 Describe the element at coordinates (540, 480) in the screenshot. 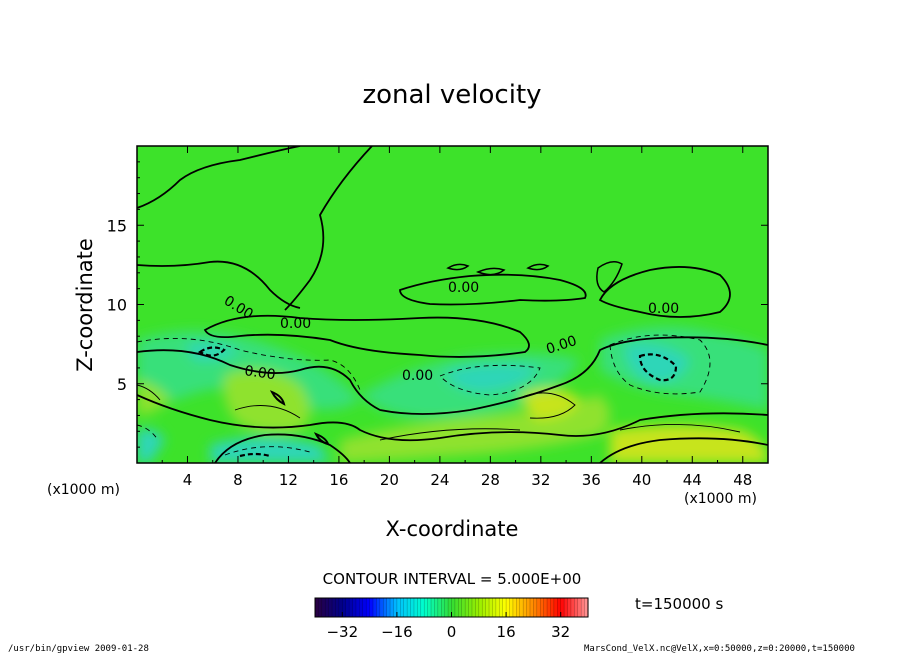

I see `x-tick-label: 32` at that location.